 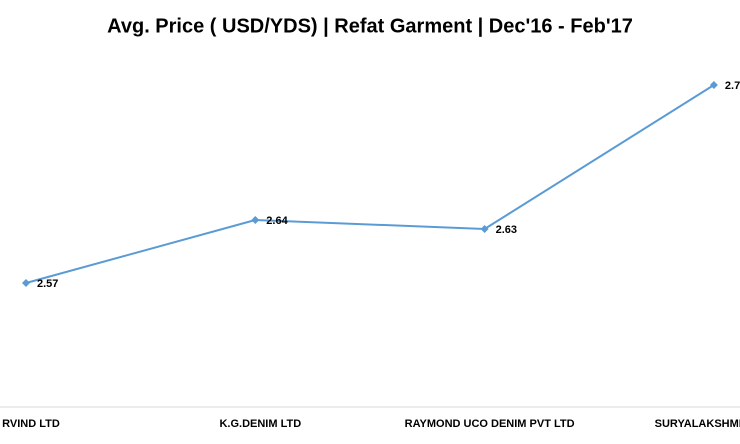 What do you see at coordinates (31, 424) in the screenshot?
I see `x-tick-label: RVIND LTD` at bounding box center [31, 424].